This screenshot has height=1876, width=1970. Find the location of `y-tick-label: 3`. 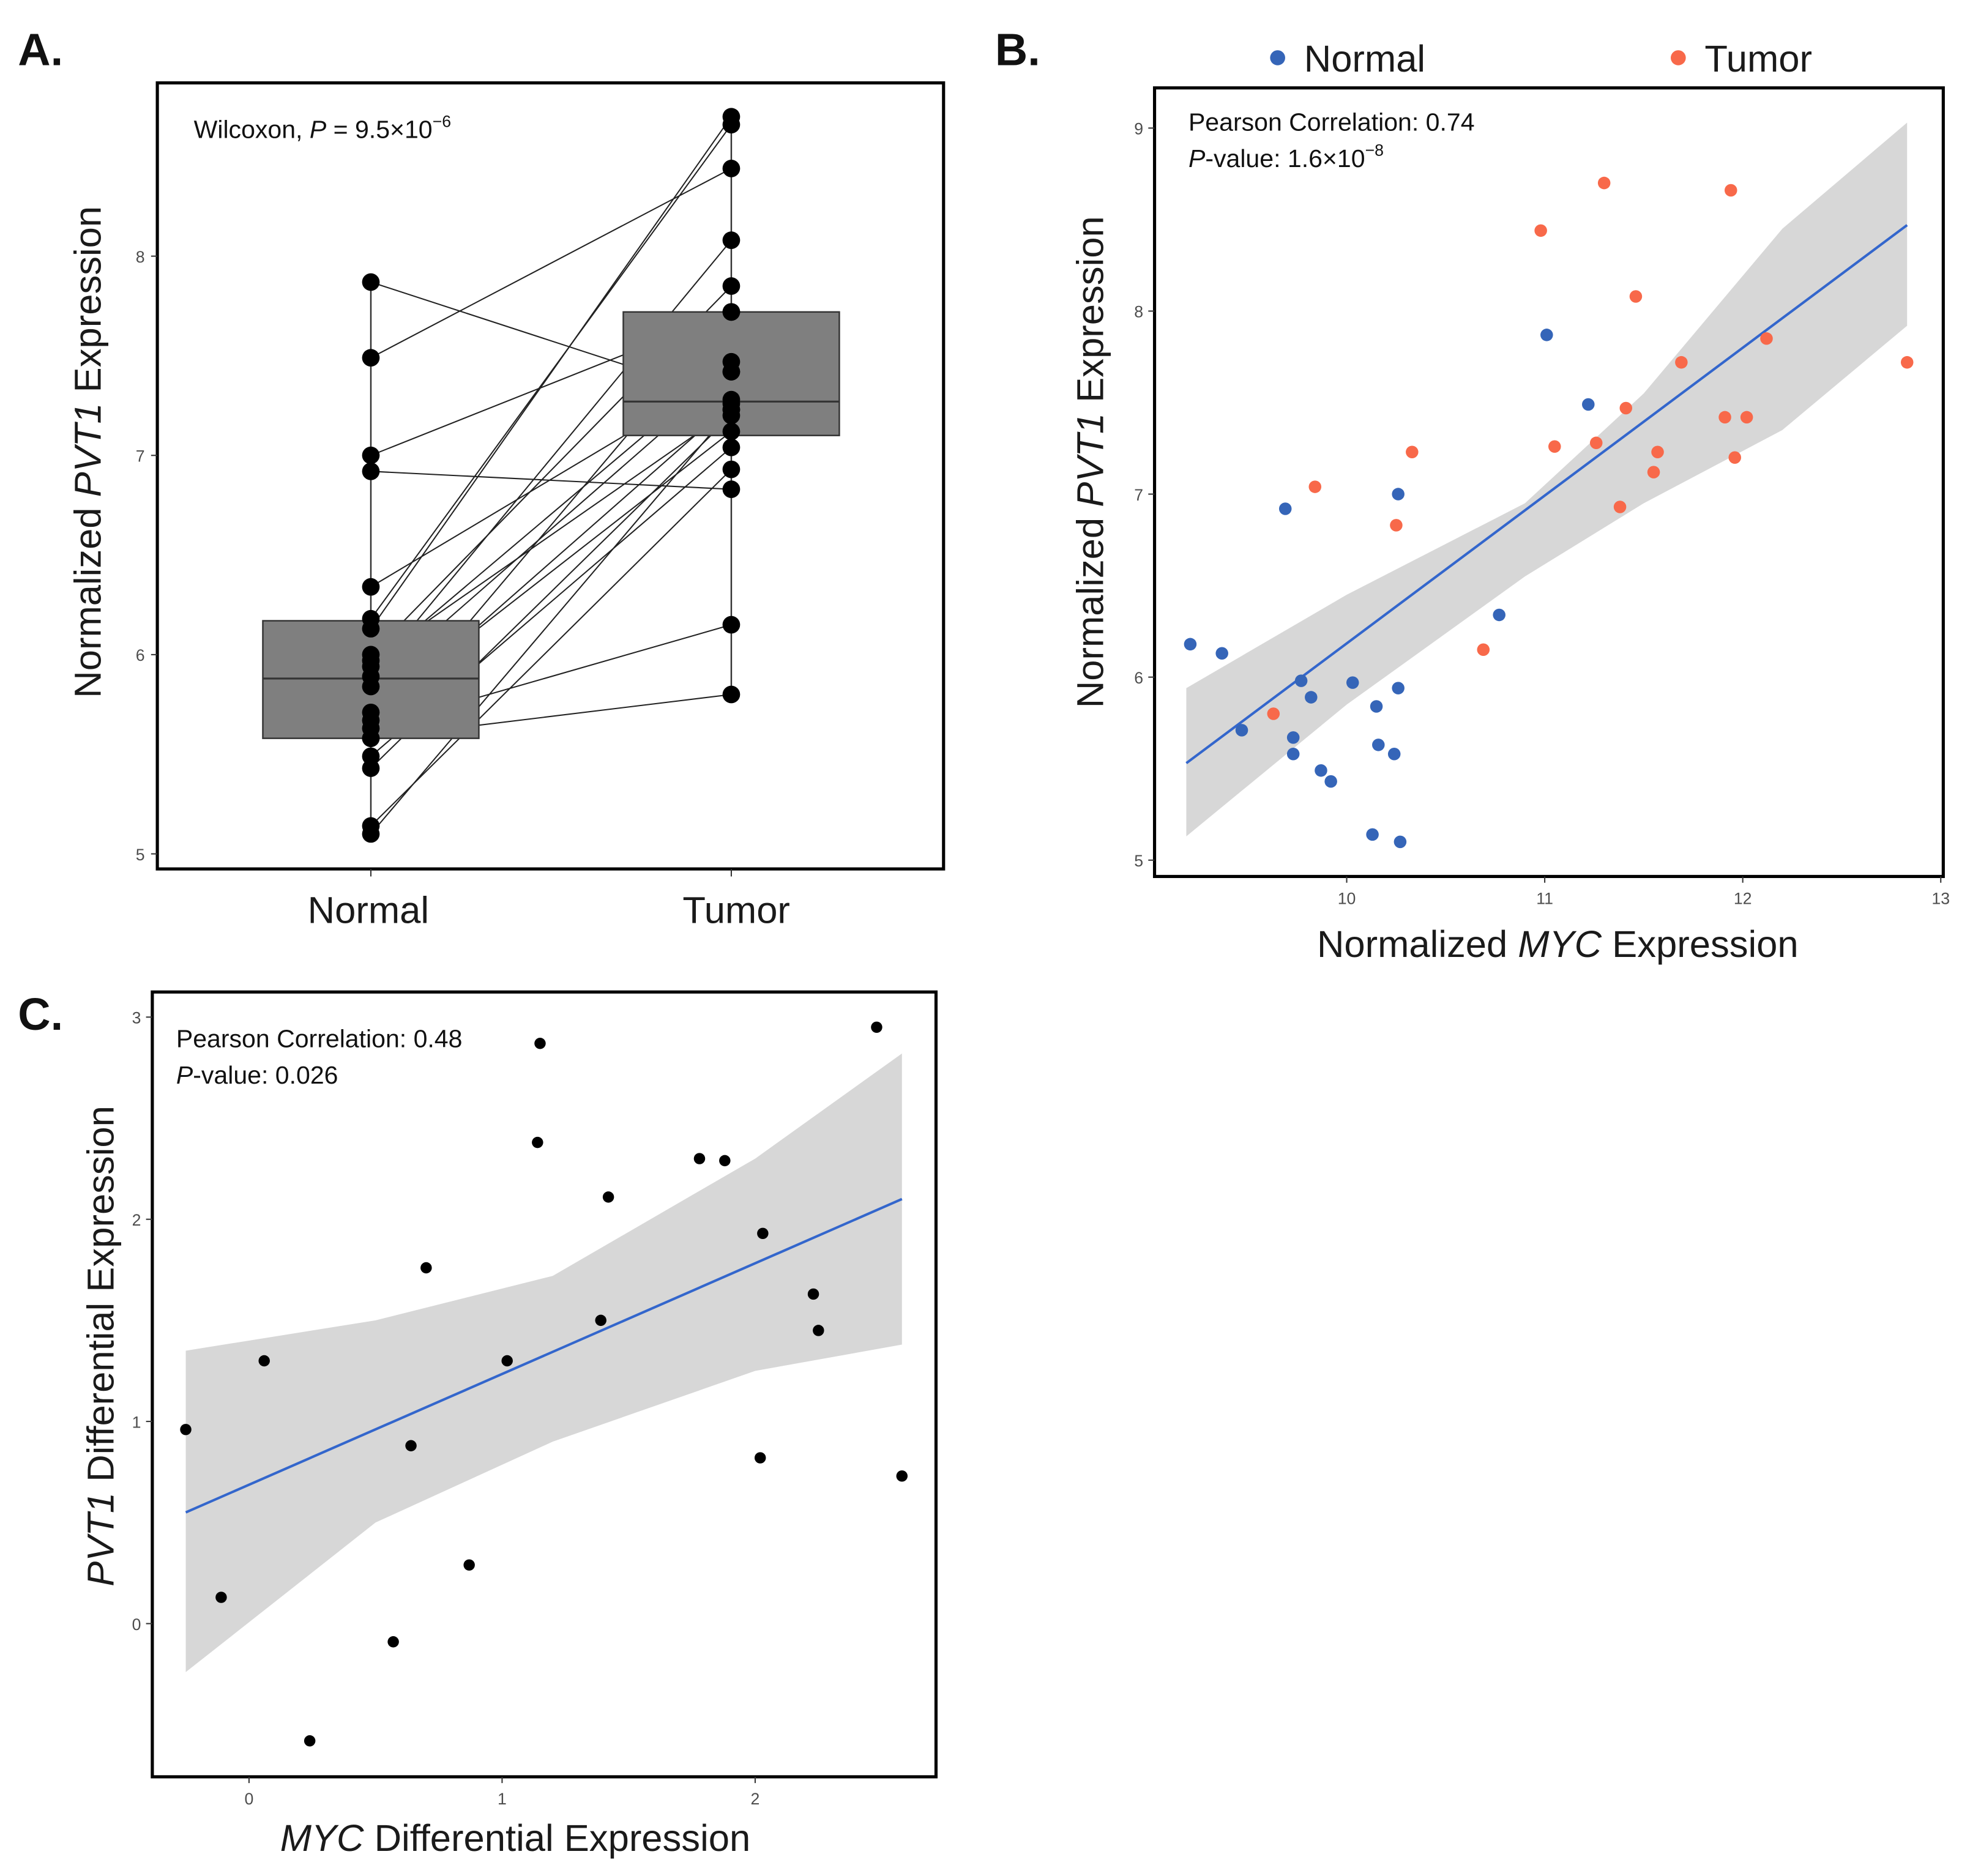

y-tick-label: 3 is located at coordinates (136, 1018).